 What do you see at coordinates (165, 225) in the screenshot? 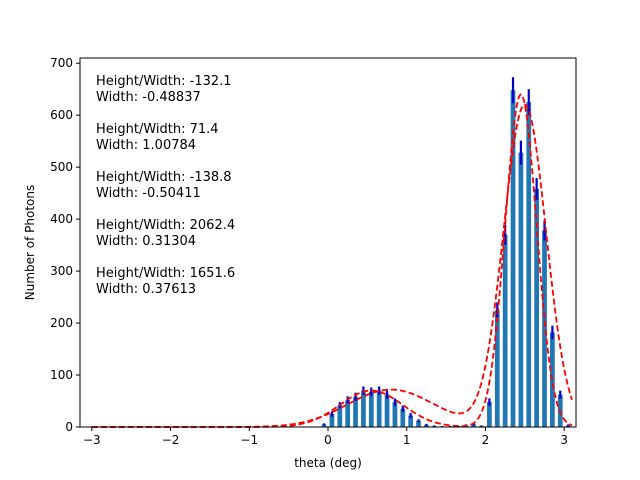
I see `annotation-height-width: Height/Width: 2062.4` at bounding box center [165, 225].